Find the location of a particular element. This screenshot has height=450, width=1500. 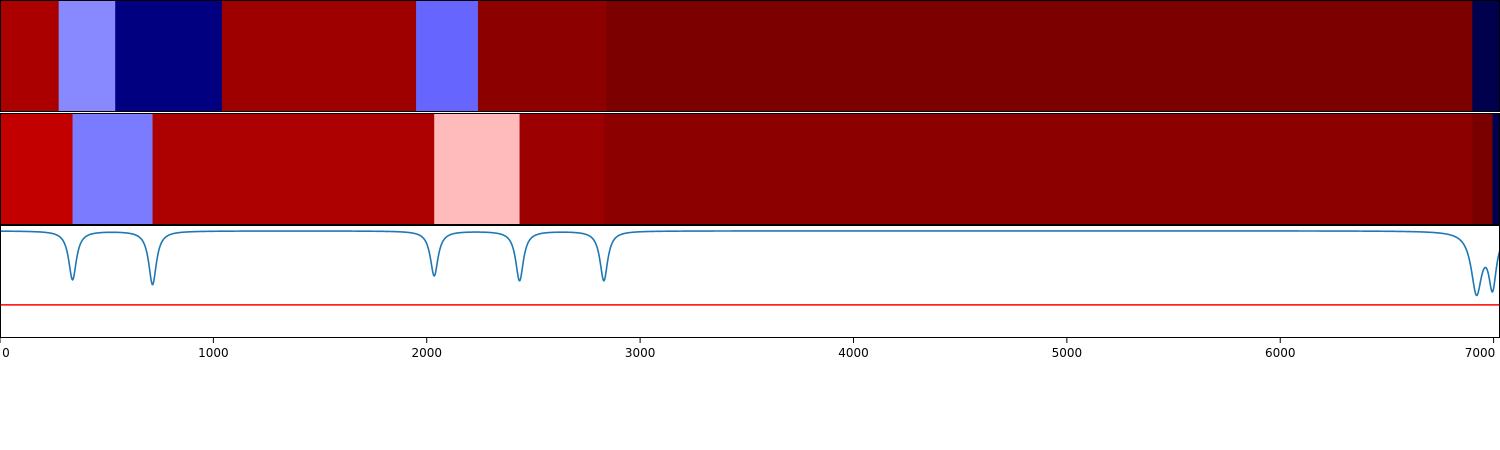

x-tick-label-3: 3000 is located at coordinates (640, 353).